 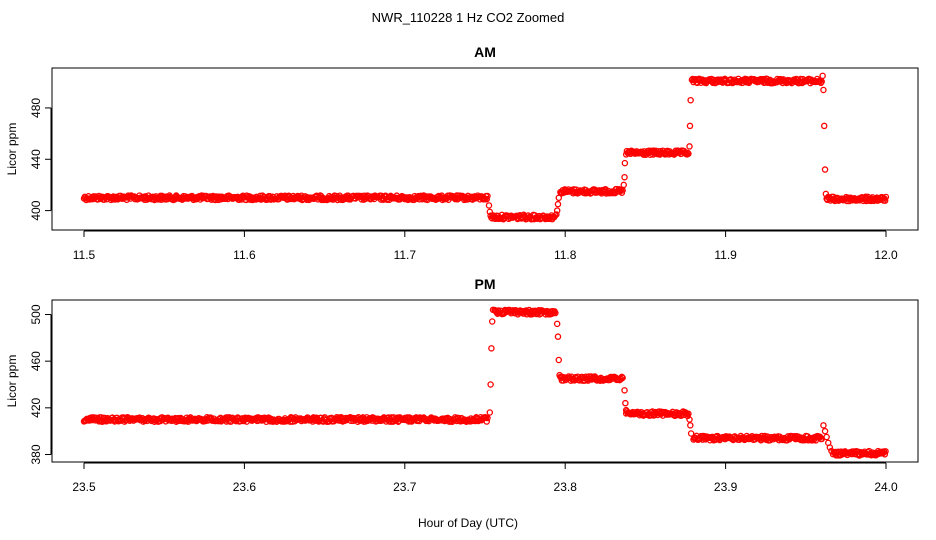 What do you see at coordinates (36, 408) in the screenshot?
I see `pm-y-tick-label: 420` at bounding box center [36, 408].